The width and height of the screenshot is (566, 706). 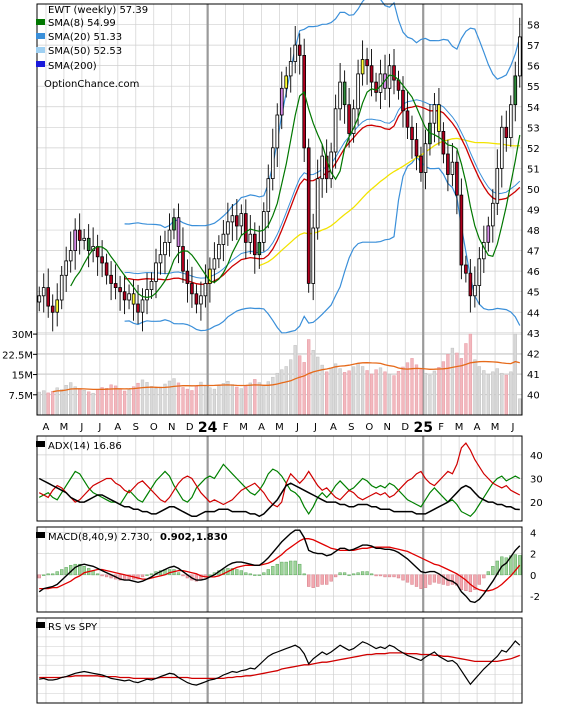 What do you see at coordinates (40, 625) in the screenshot?
I see `rs-swatch` at bounding box center [40, 625].